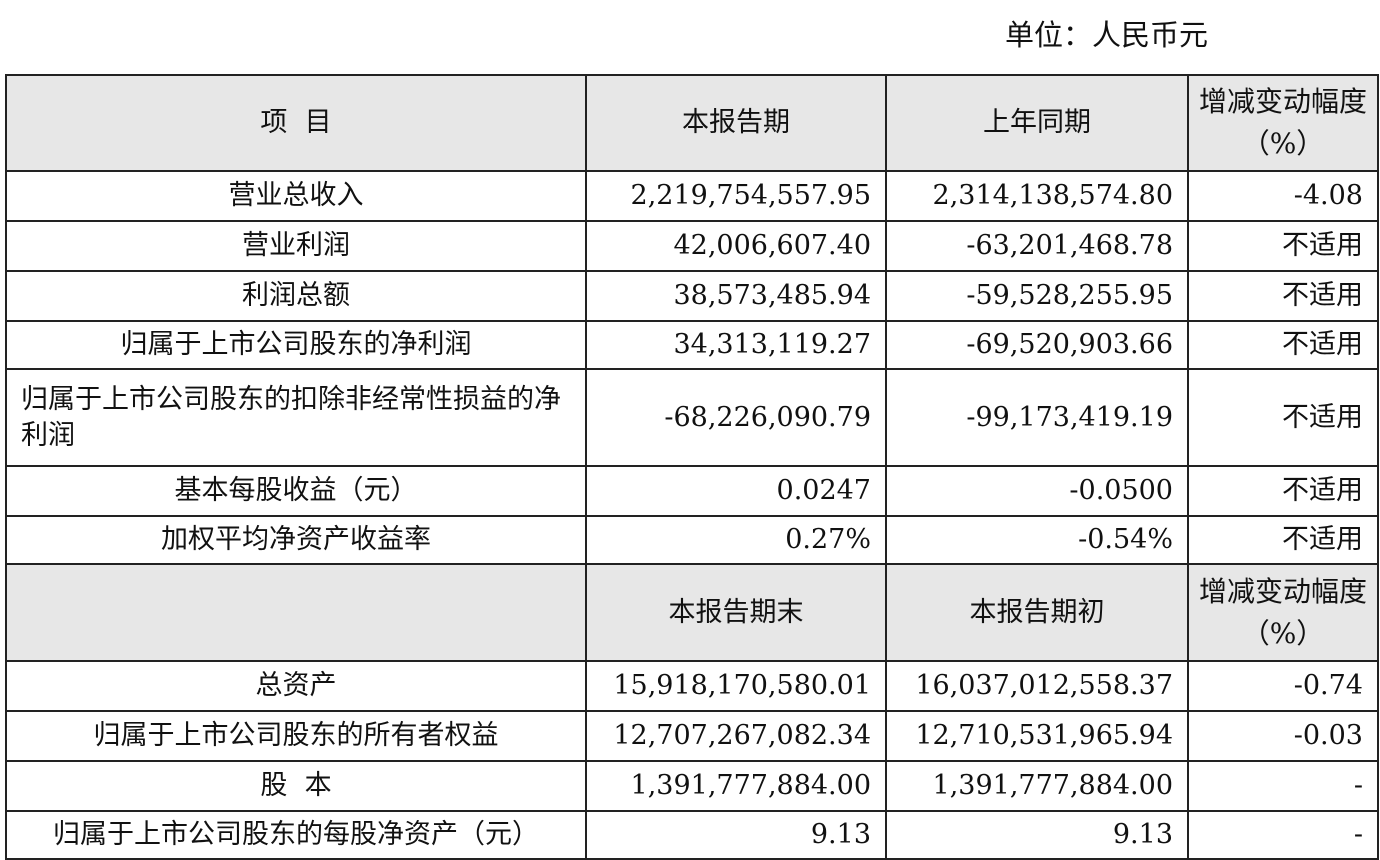 The width and height of the screenshot is (1380, 860). I want to click on change-value: -0.74, so click(1283, 686).